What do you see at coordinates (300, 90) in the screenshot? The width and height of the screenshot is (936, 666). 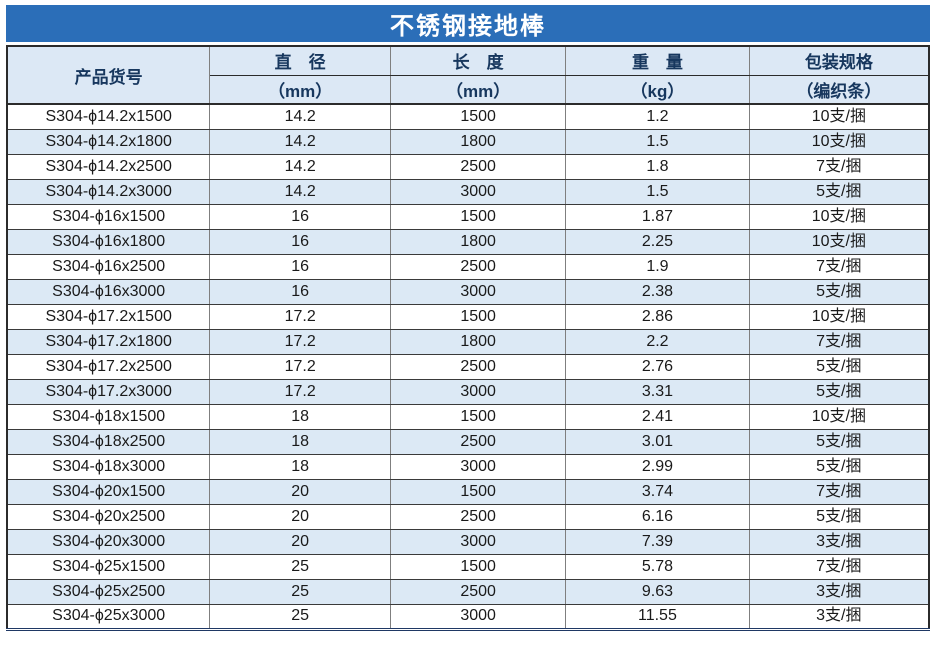 I see `column-unit-diameter: （mm）` at bounding box center [300, 90].